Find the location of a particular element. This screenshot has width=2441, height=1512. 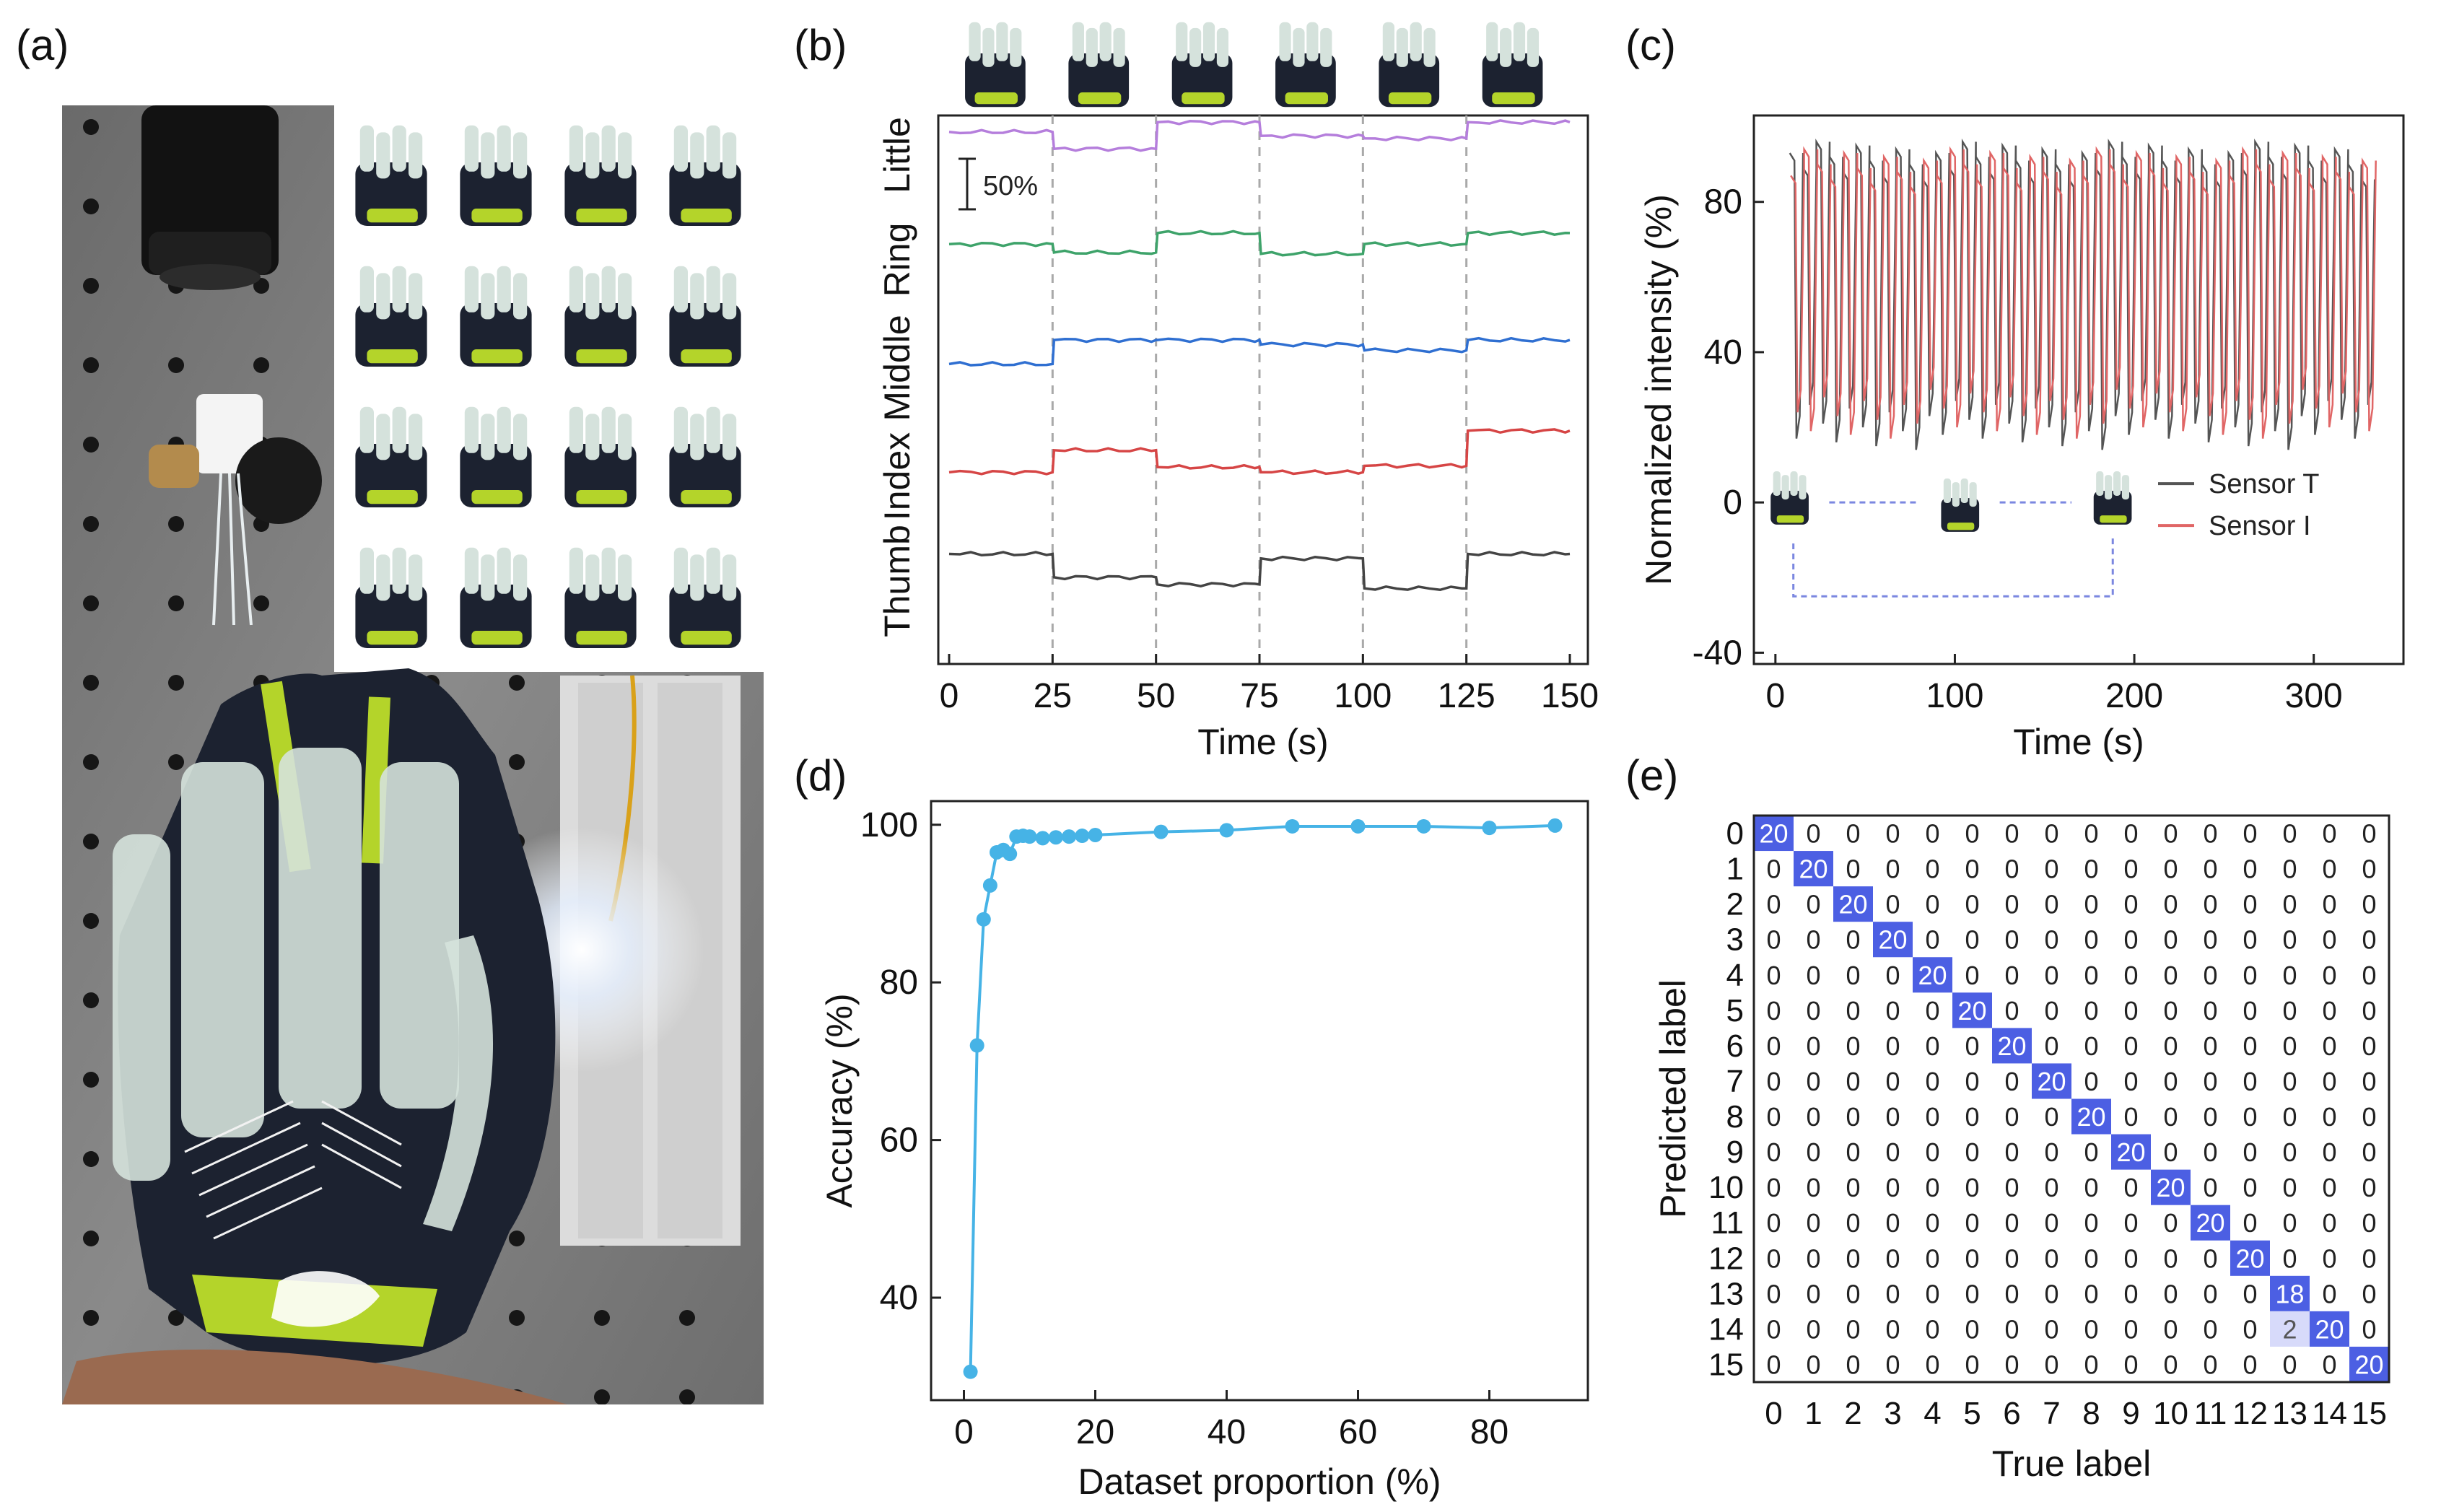

plate-hole-icon is located at coordinates (91, 683).